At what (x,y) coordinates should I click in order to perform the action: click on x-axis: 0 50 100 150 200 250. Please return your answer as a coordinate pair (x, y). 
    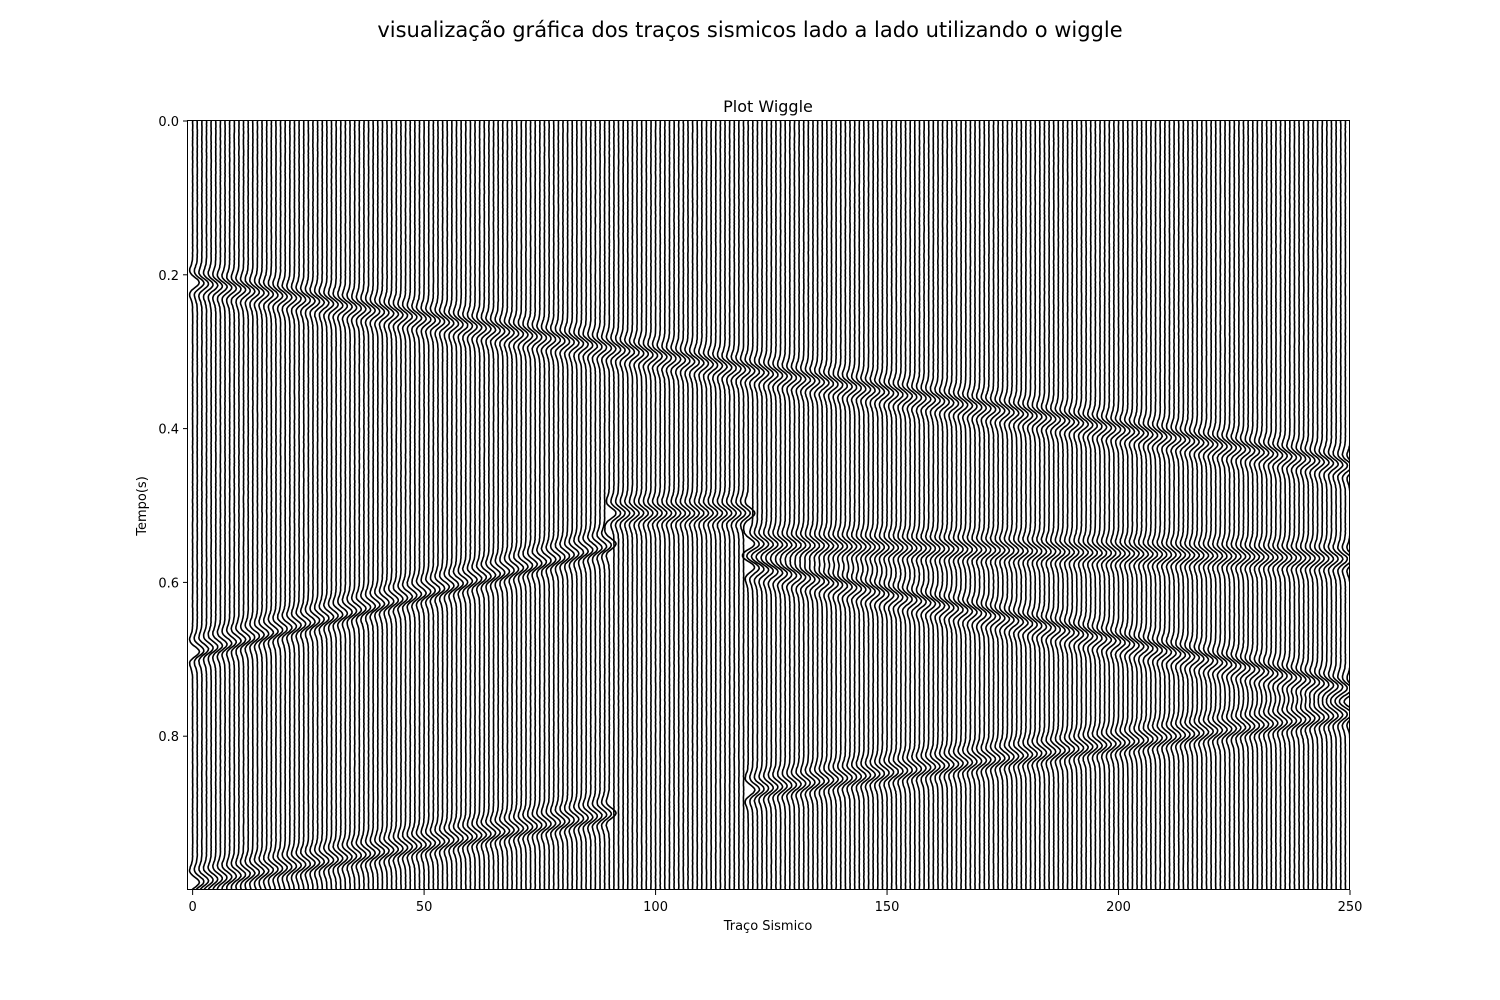
    Looking at the image, I should click on (775, 902).